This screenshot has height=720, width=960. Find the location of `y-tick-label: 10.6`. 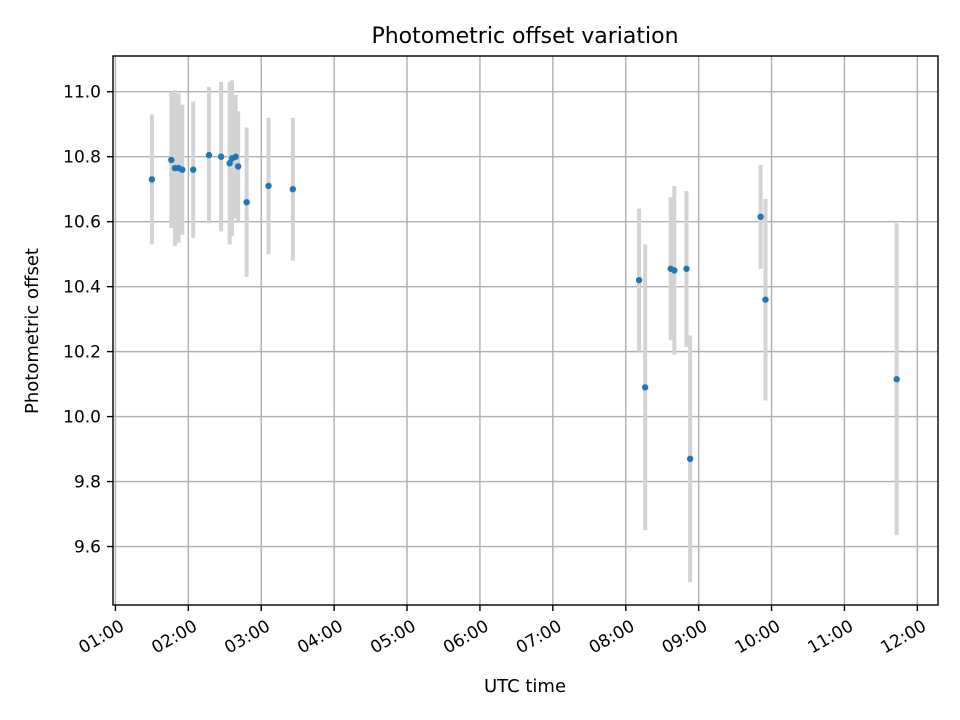

y-tick-label: 10.6 is located at coordinates (82, 223).